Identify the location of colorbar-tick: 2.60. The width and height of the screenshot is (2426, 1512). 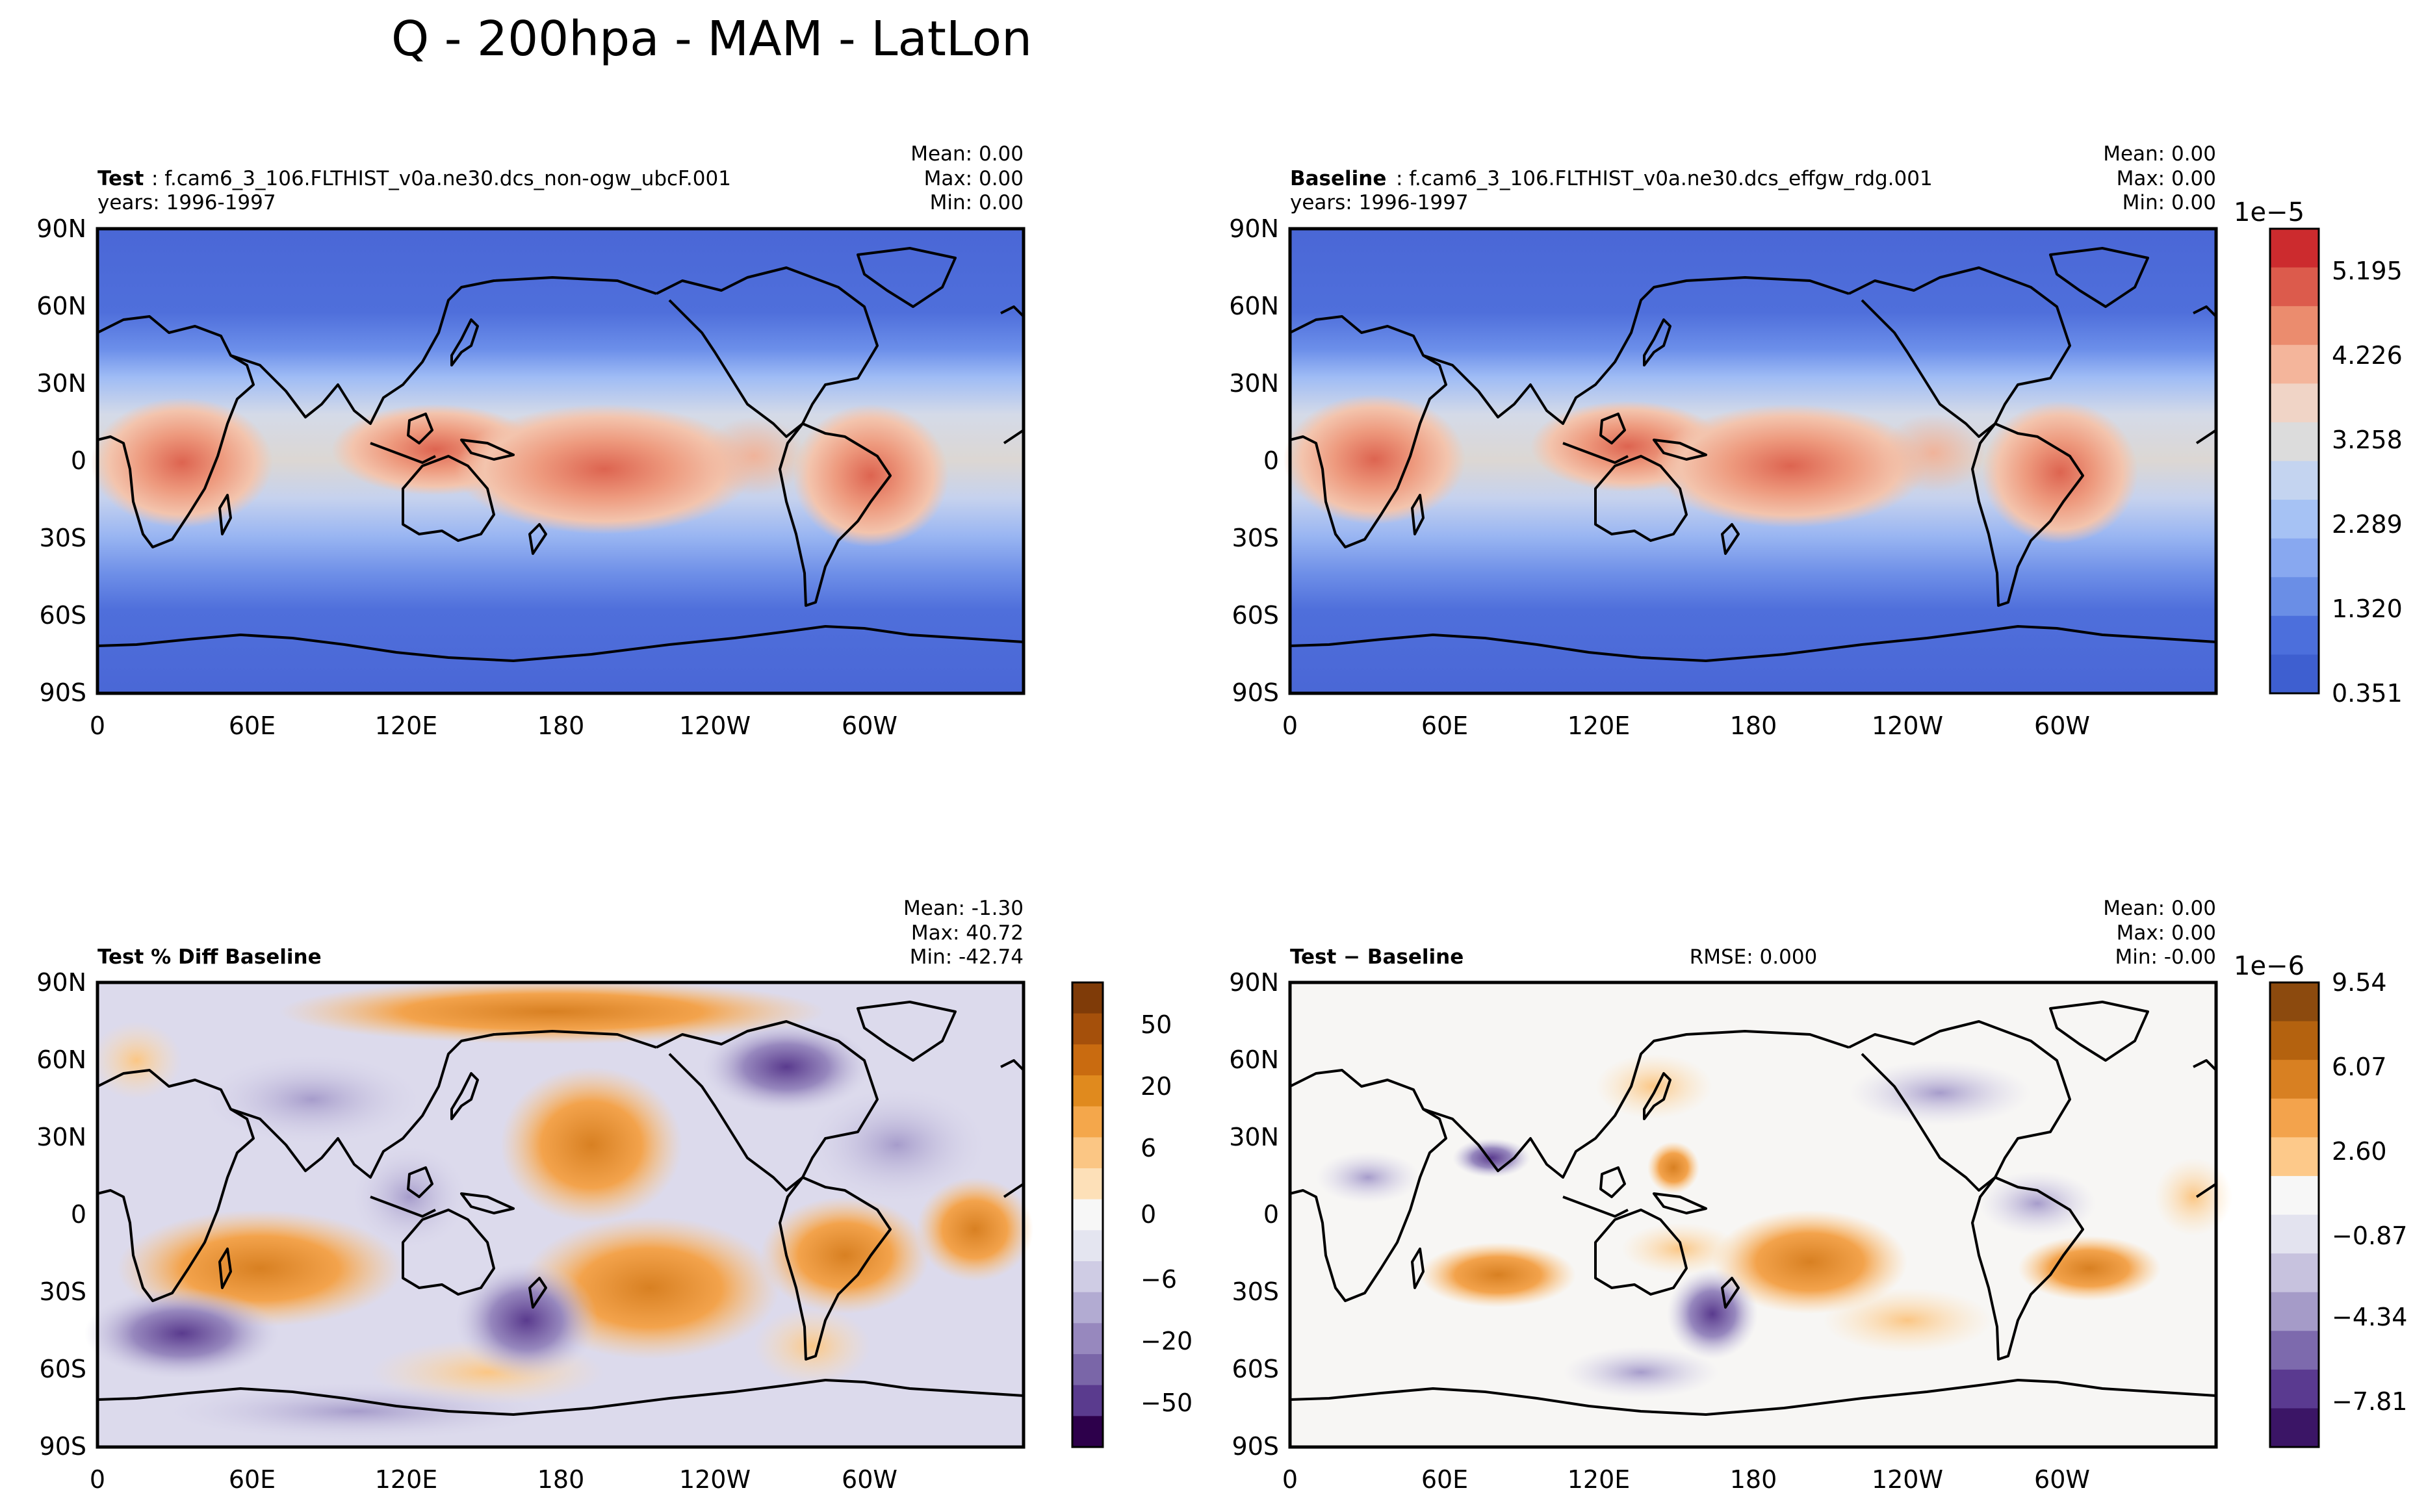
(2360, 1151).